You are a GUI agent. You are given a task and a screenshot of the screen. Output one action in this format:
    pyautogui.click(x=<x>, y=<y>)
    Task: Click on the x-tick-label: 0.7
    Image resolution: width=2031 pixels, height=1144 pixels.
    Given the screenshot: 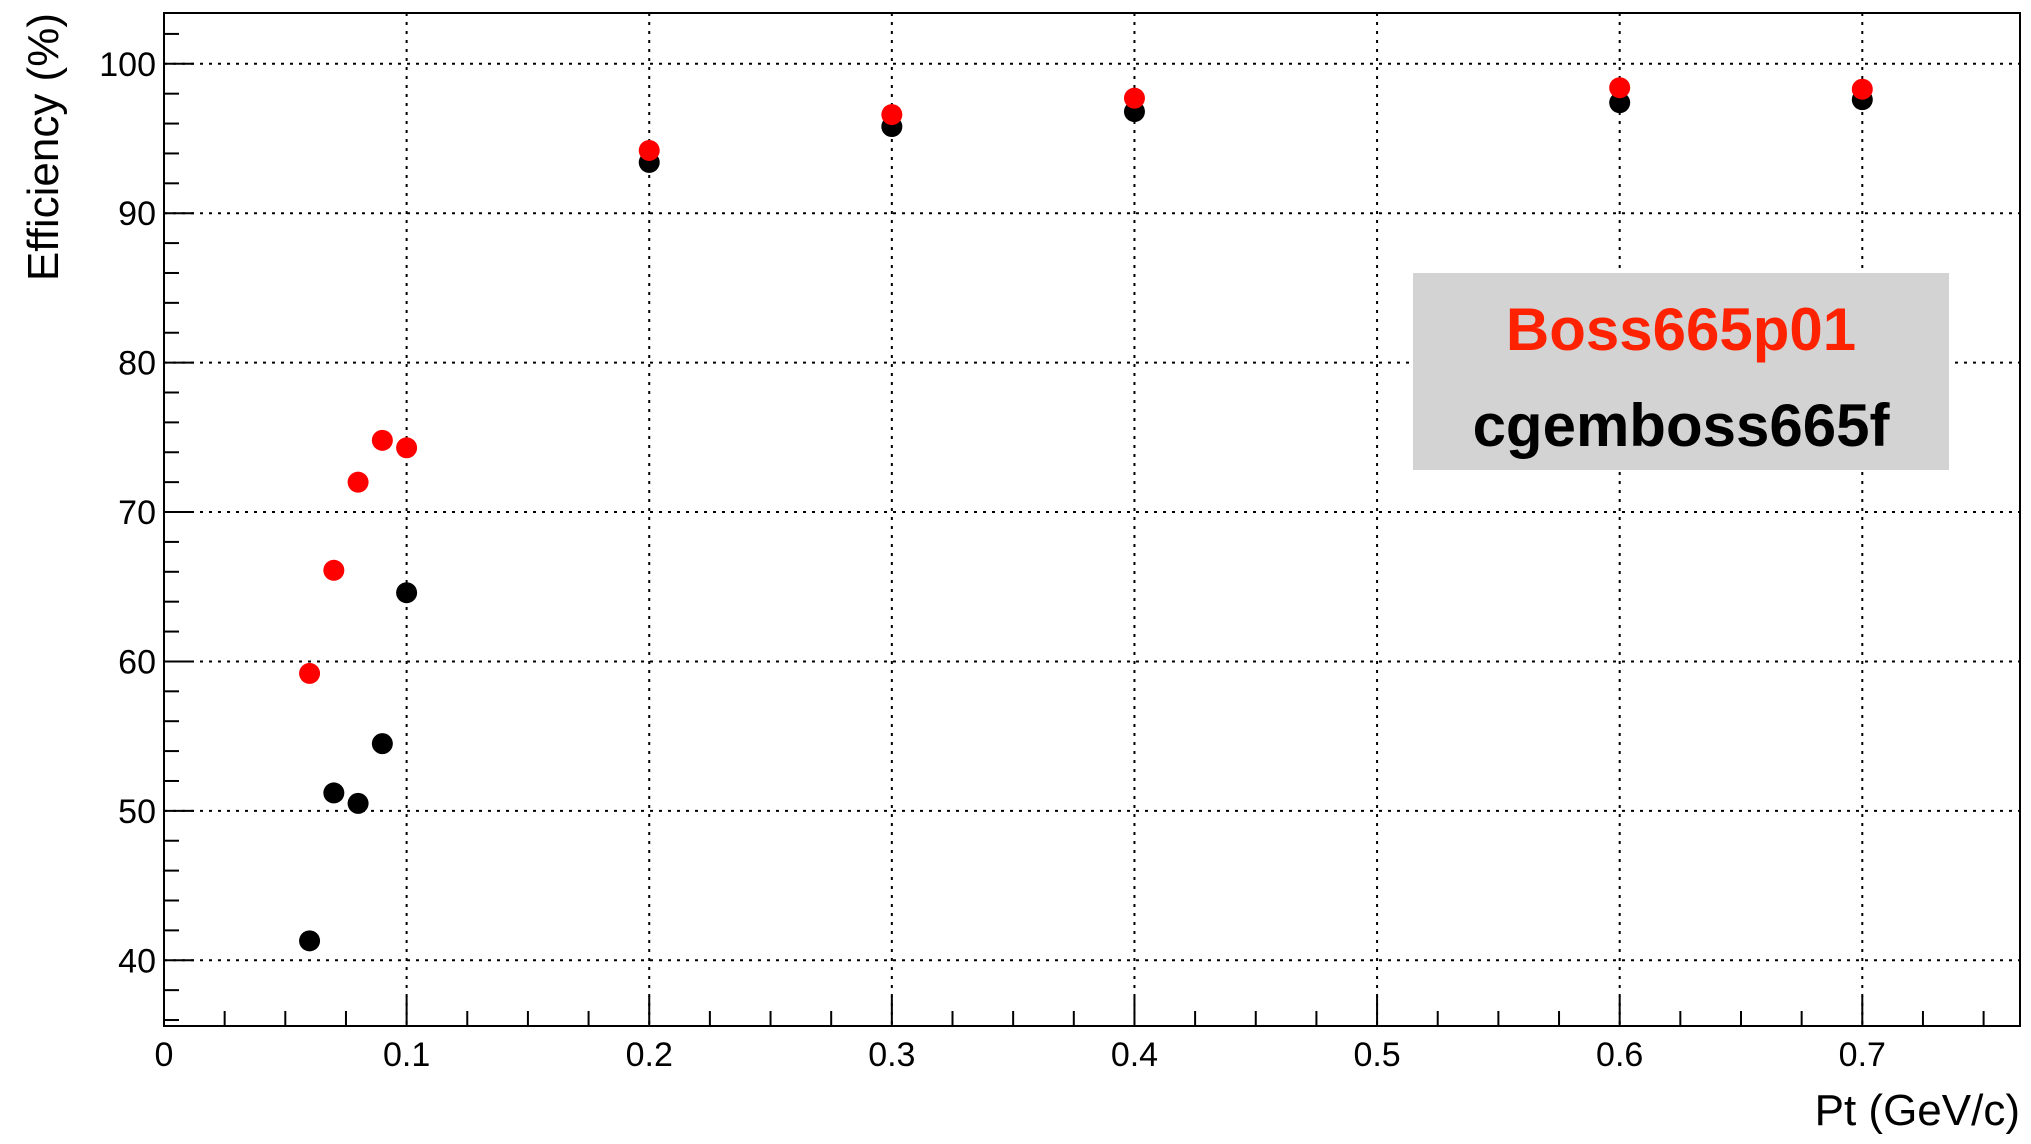 What is the action you would take?
    pyautogui.click(x=1862, y=1055)
    